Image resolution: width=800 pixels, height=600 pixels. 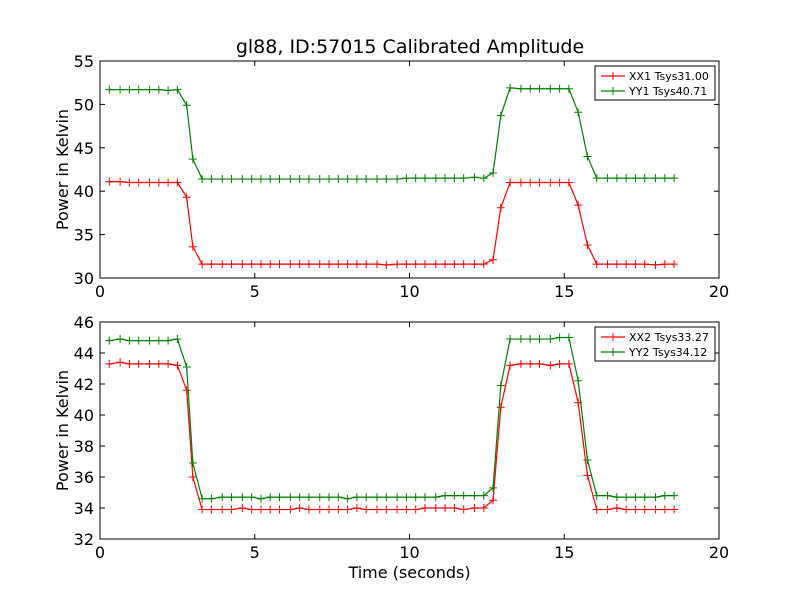 I want to click on legend-label: YY1 Tsys40.71, so click(x=667, y=91).